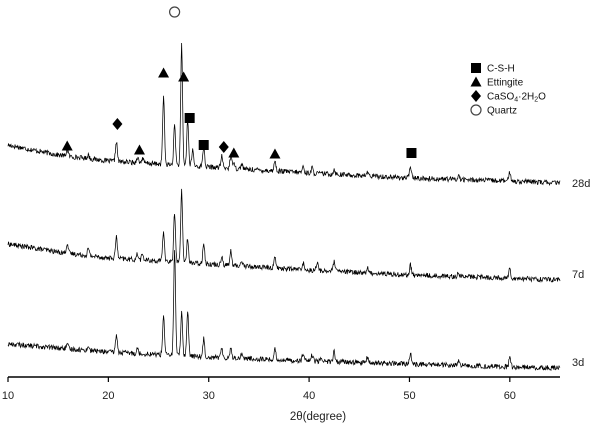 Image resolution: width=600 pixels, height=431 pixels. I want to click on legend-square-icon, so click(476, 68).